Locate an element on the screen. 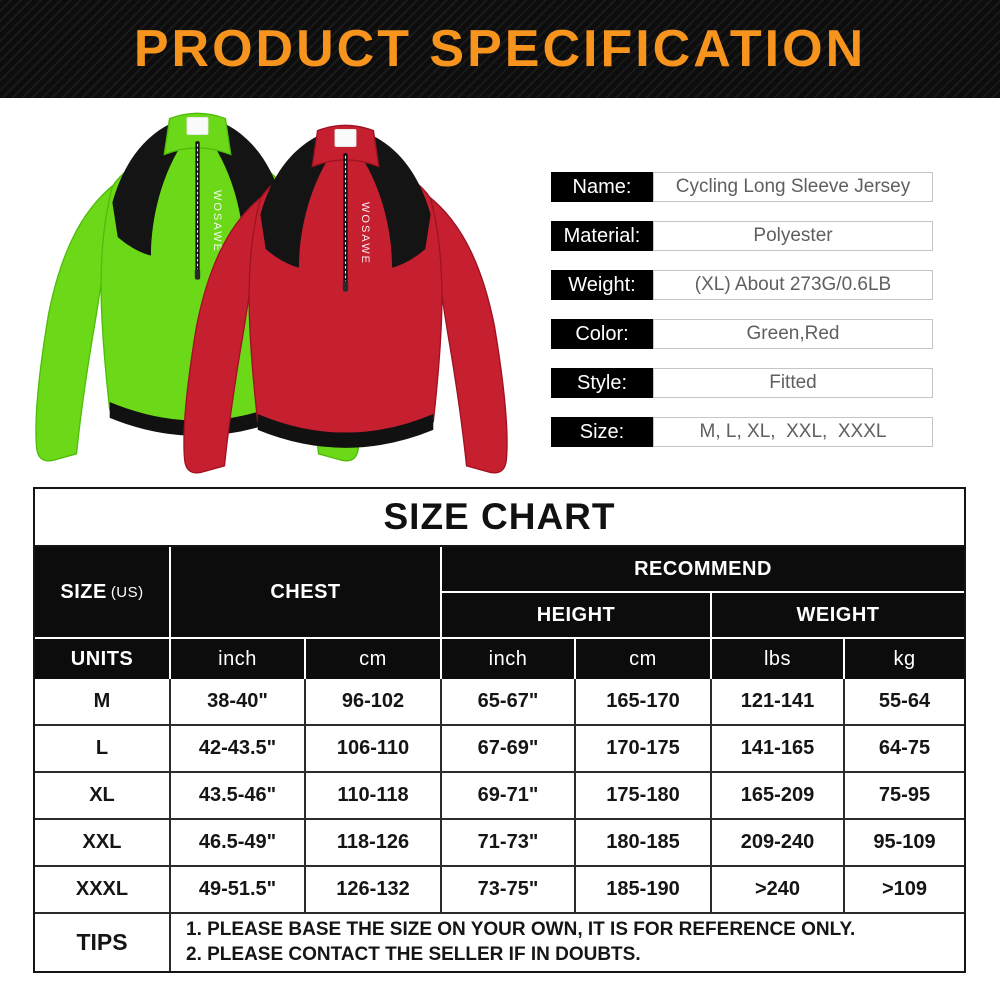 The width and height of the screenshot is (1000, 1000). table-cell: 38-40" is located at coordinates (237, 701).